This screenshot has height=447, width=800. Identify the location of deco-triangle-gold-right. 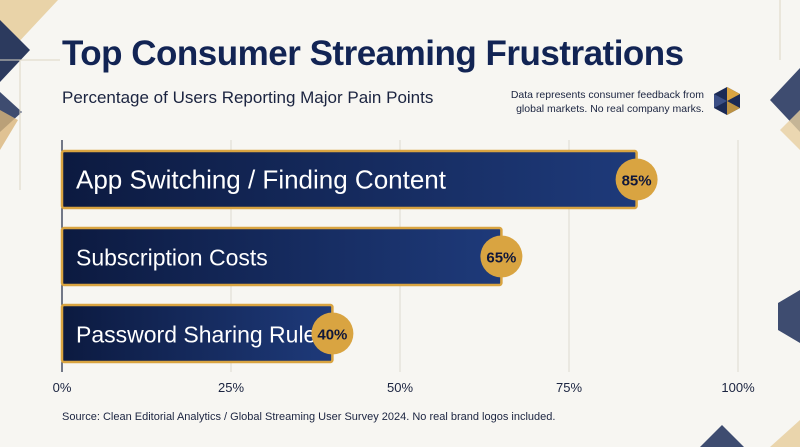
(790, 130).